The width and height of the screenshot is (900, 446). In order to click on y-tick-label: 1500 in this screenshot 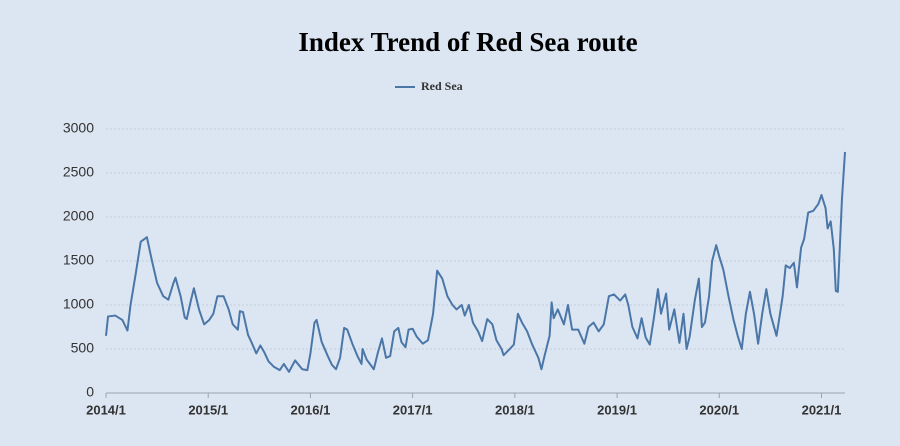, I will do `click(78, 260)`.